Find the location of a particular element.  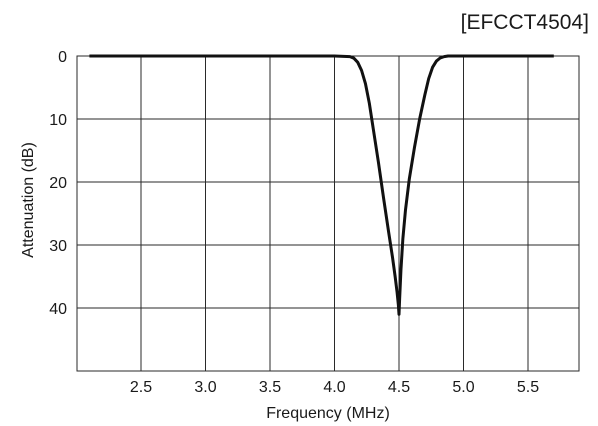

x-tick-label: 4.0 is located at coordinates (334, 387).